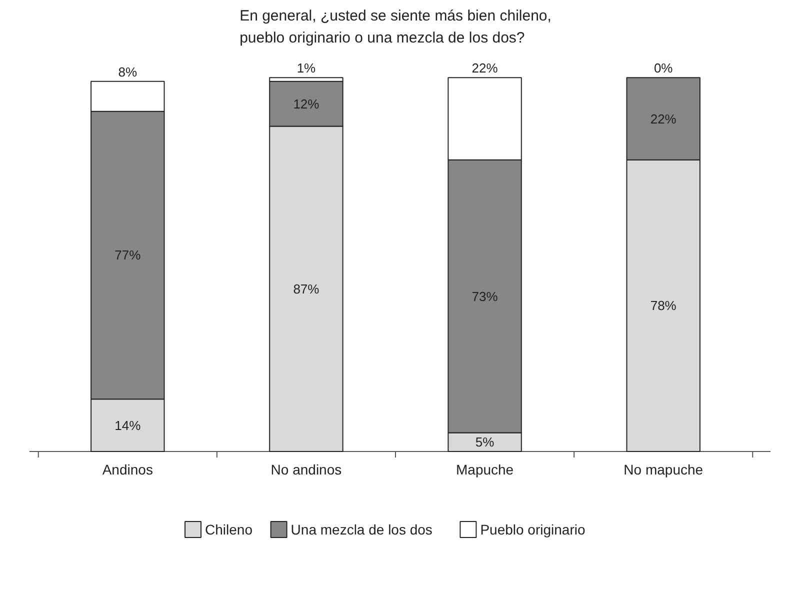  What do you see at coordinates (128, 425) in the screenshot?
I see `data-label: 14%` at bounding box center [128, 425].